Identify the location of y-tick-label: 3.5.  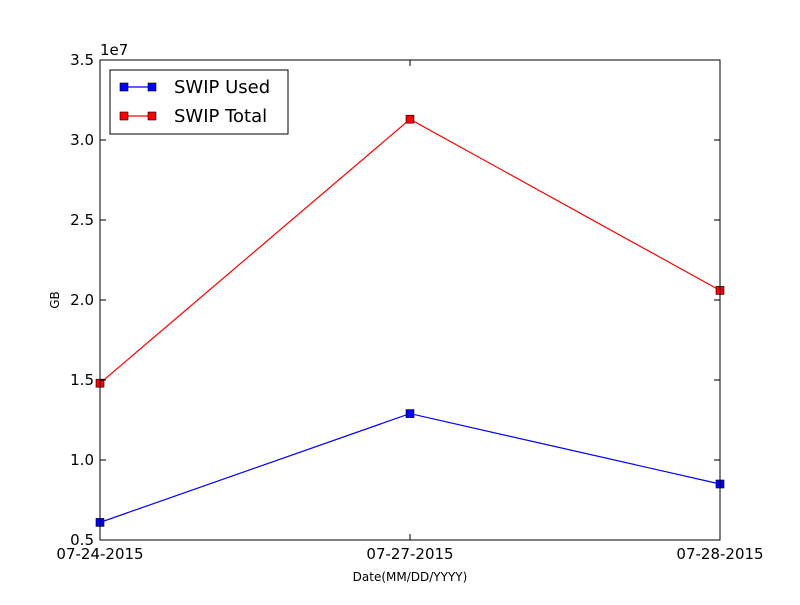
(82, 60).